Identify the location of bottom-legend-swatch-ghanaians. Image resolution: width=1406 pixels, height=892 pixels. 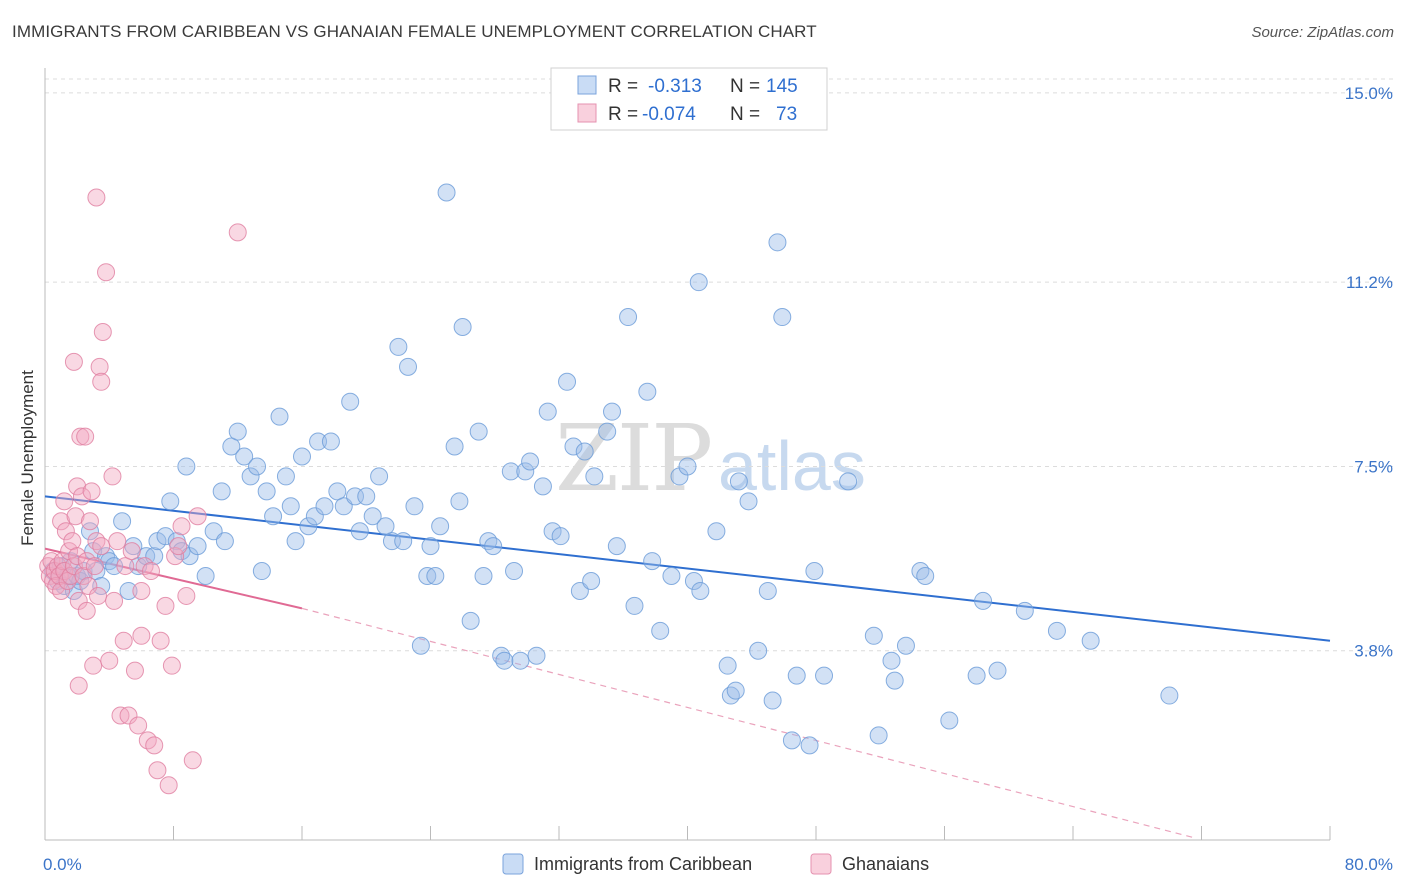
(821, 864).